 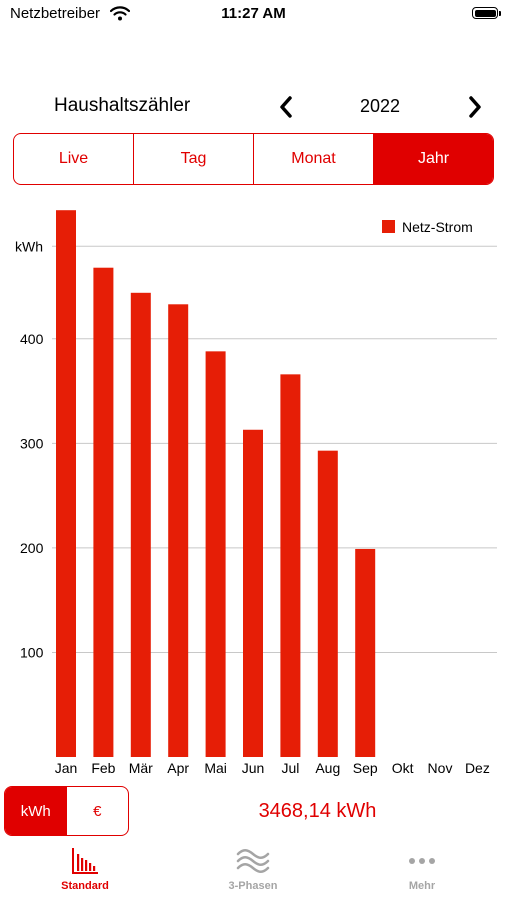 What do you see at coordinates (365, 652) in the screenshot?
I see `bar-sep` at bounding box center [365, 652].